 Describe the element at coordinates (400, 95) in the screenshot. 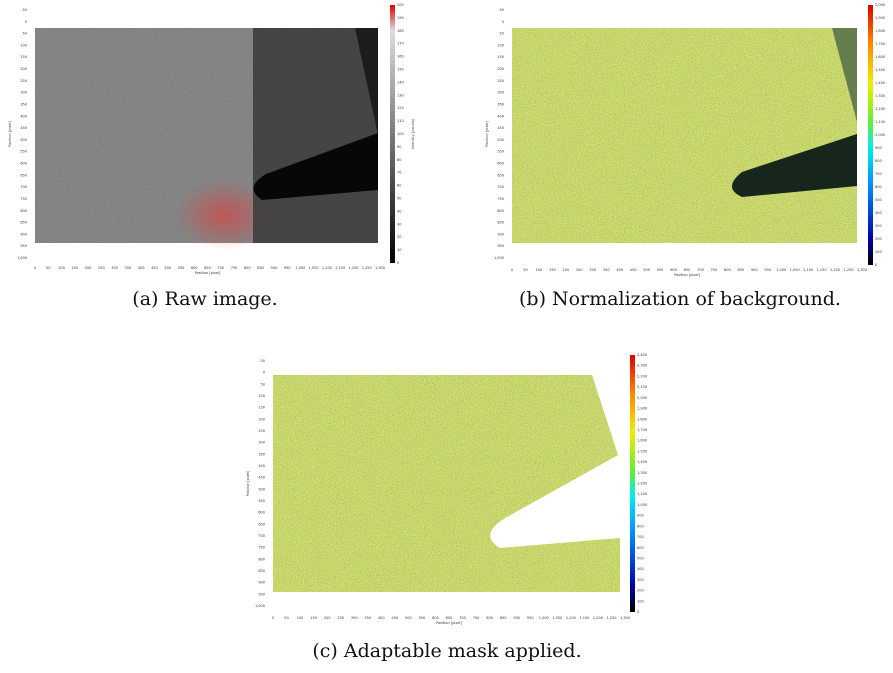

I see `colorbar-tick-label: 130` at that location.